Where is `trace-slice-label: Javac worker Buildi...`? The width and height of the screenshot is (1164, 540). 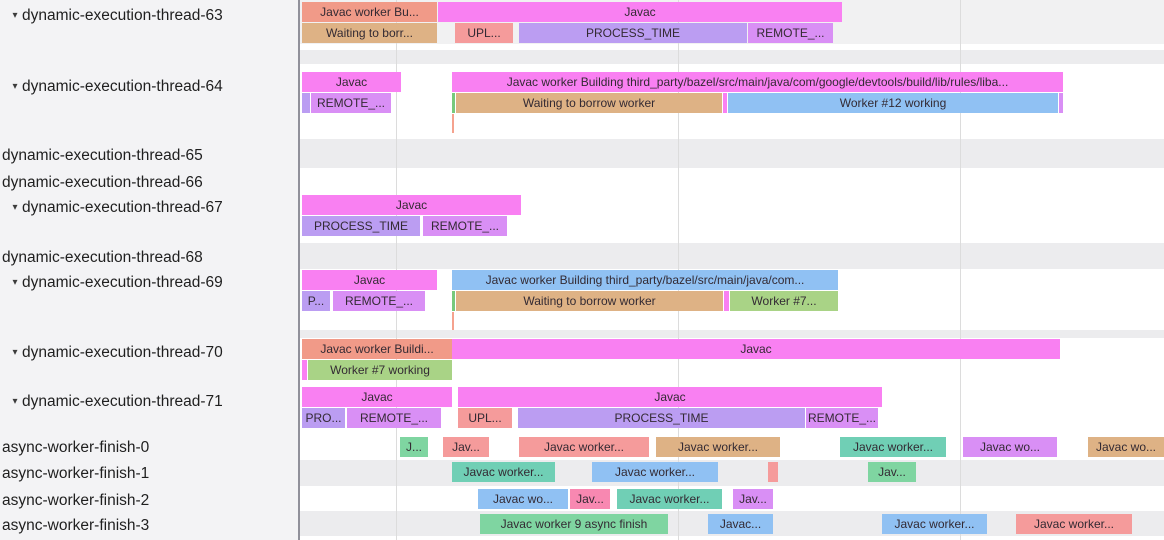 trace-slice-label: Javac worker Buildi... is located at coordinates (377, 349).